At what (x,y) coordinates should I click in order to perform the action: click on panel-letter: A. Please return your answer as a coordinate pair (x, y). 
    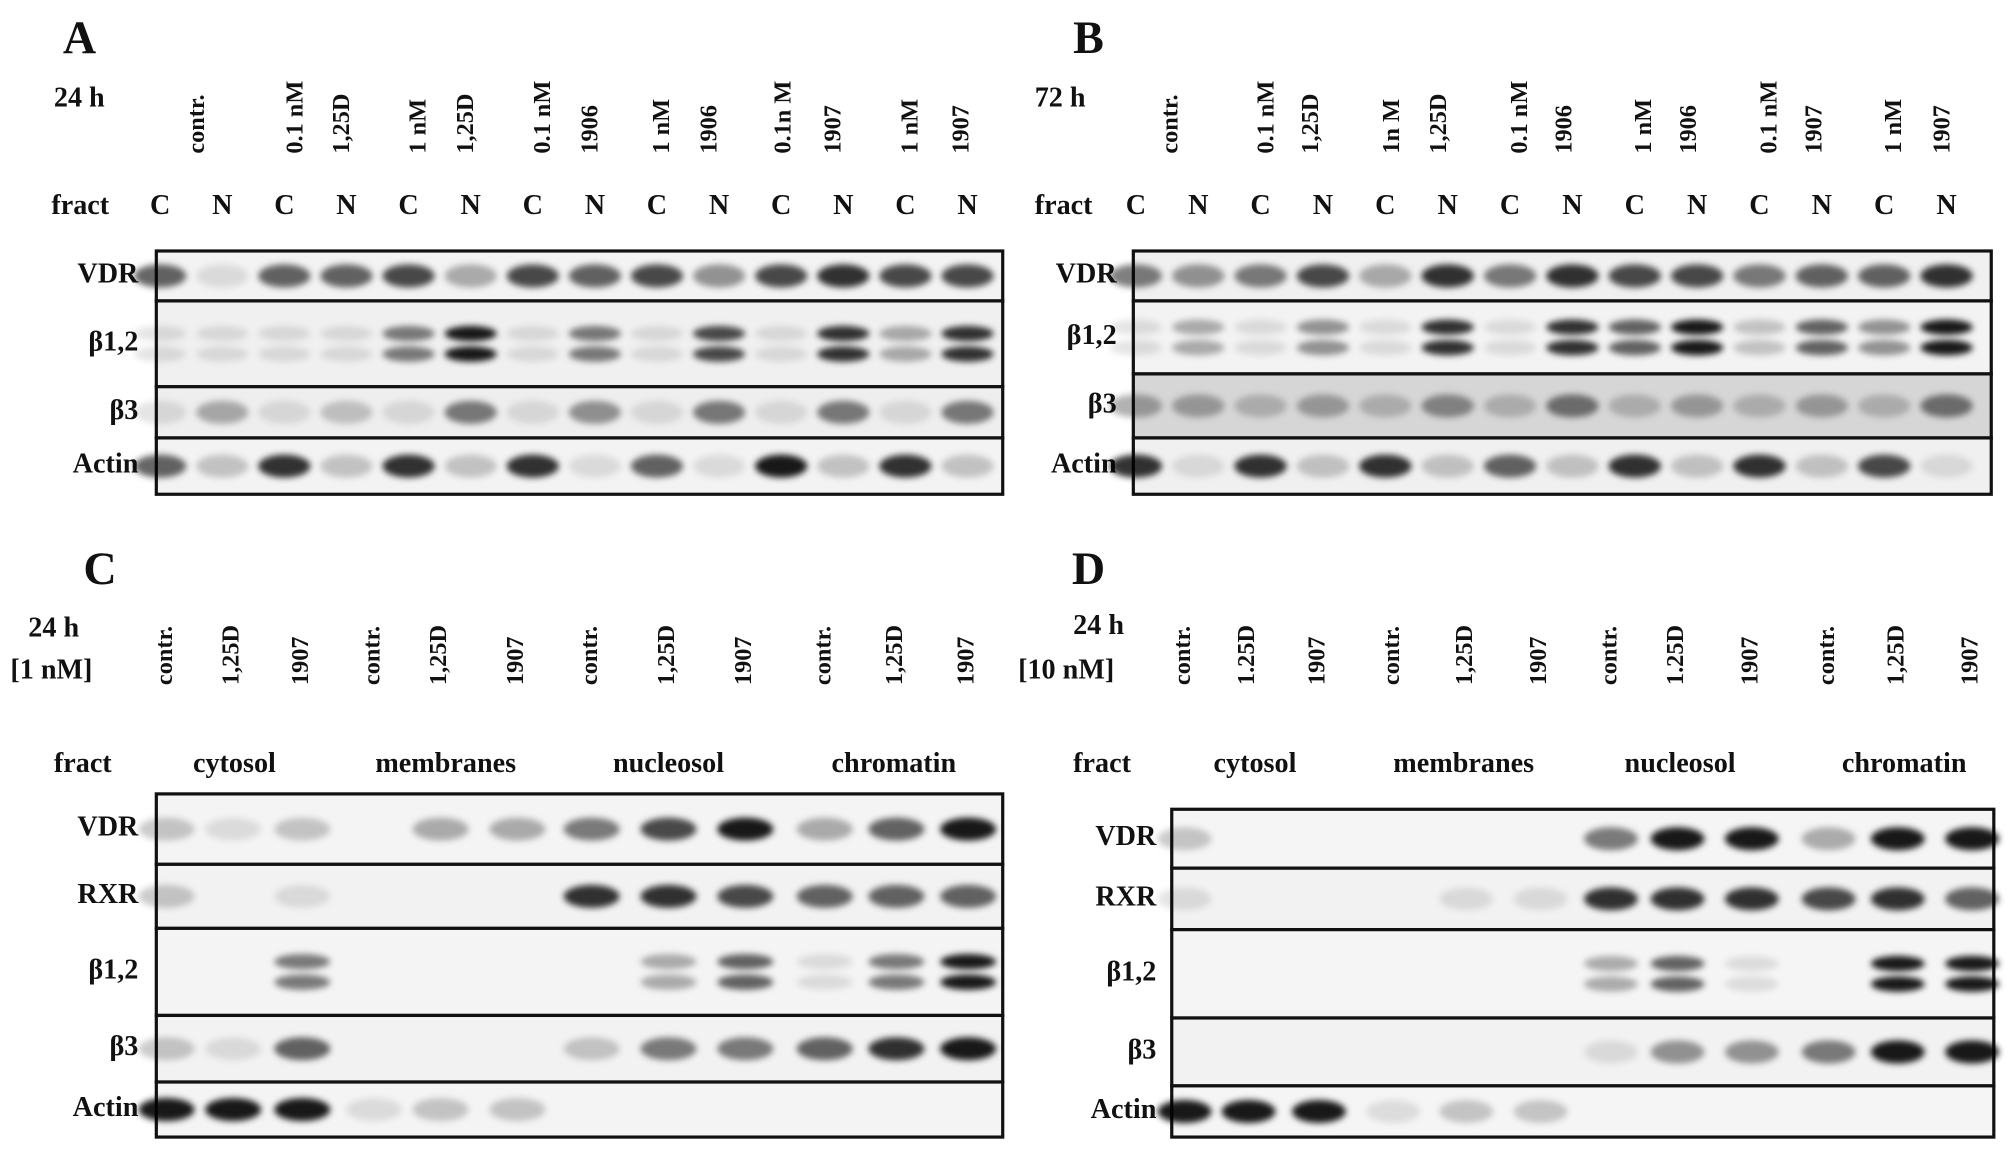
    Looking at the image, I should click on (79, 37).